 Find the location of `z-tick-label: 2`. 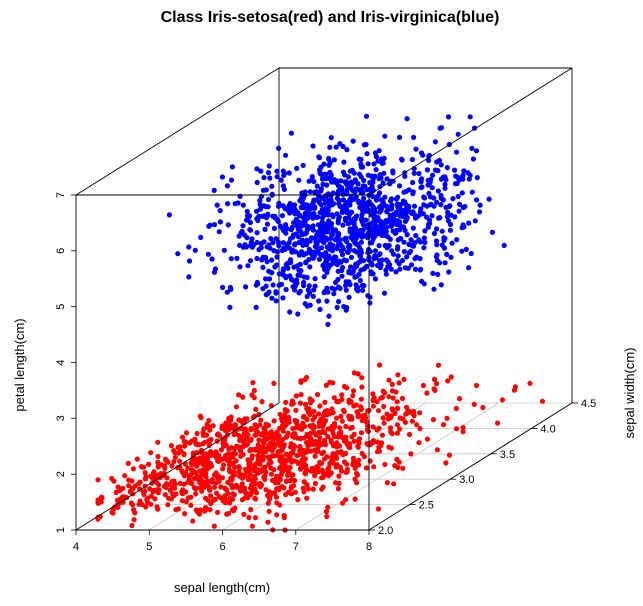

z-tick-label: 2 is located at coordinates (61, 474).